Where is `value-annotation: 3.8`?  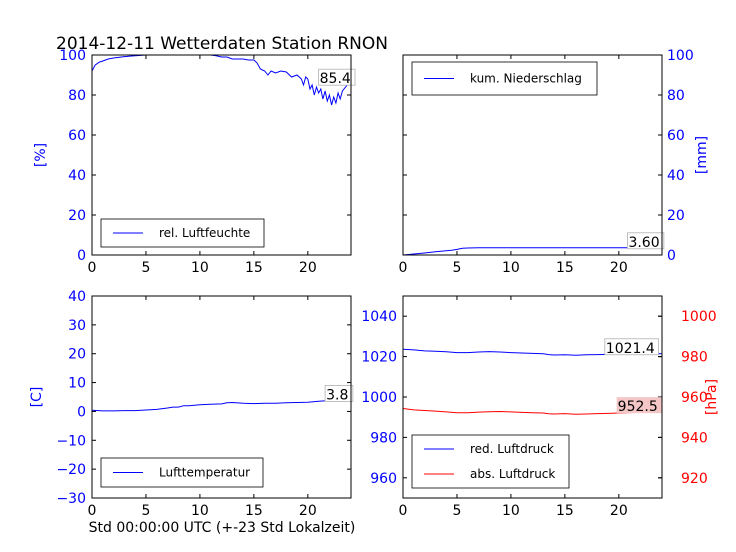 value-annotation: 3.8 is located at coordinates (337, 395).